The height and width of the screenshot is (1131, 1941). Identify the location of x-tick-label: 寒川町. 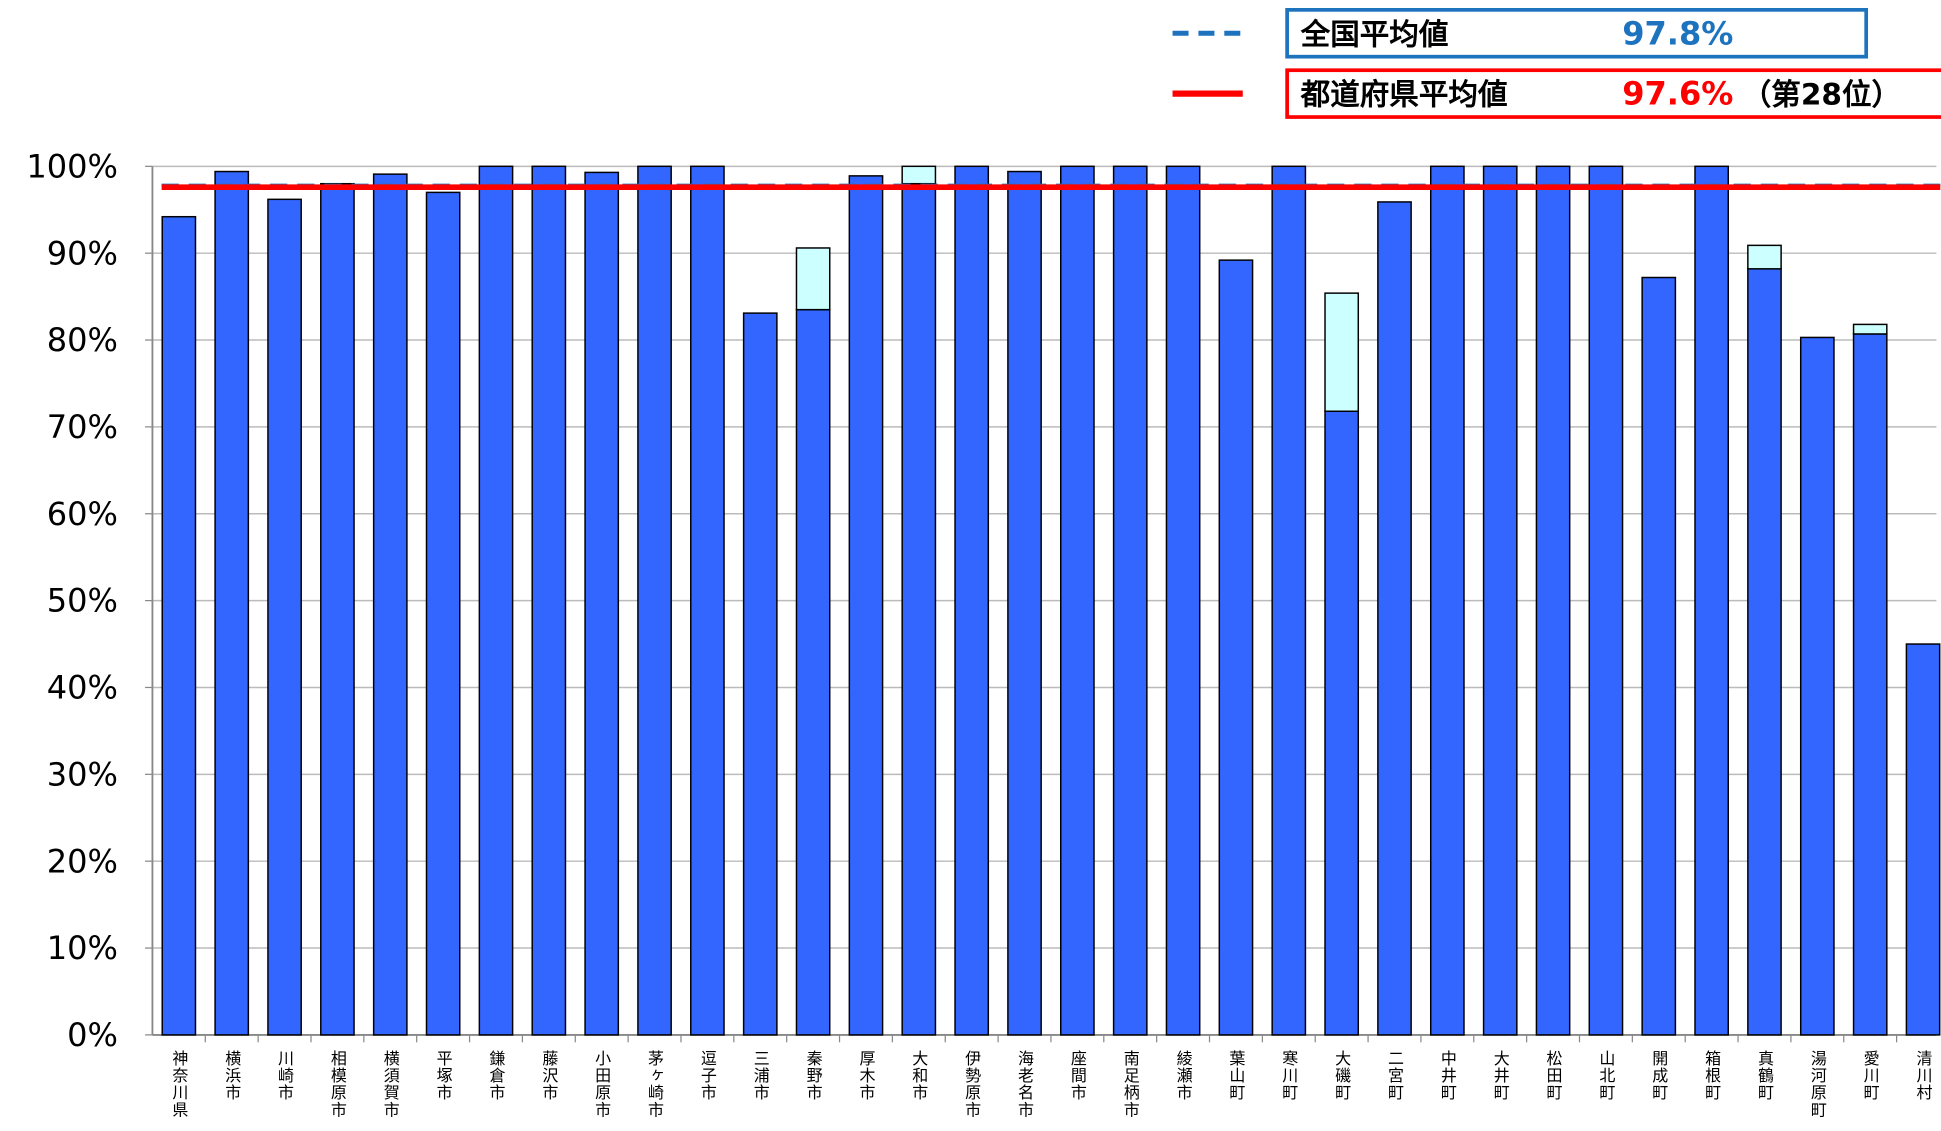
(1288, 1075).